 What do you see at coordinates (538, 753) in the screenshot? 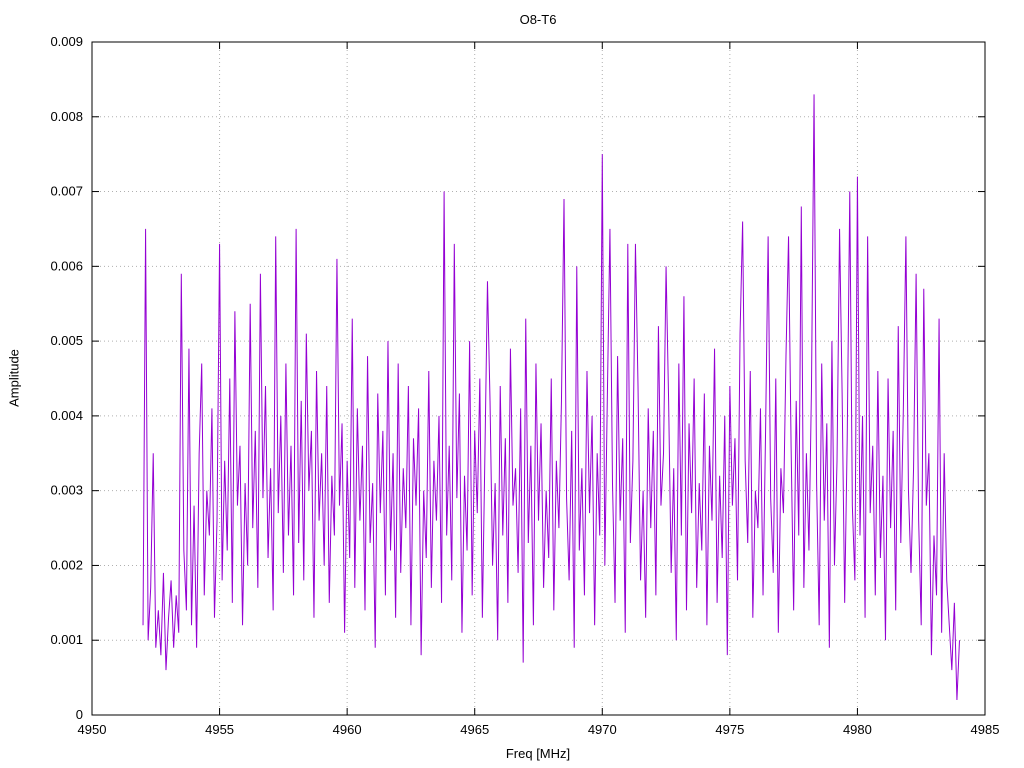
I see `x-axis-label: Freq [MHz]` at bounding box center [538, 753].